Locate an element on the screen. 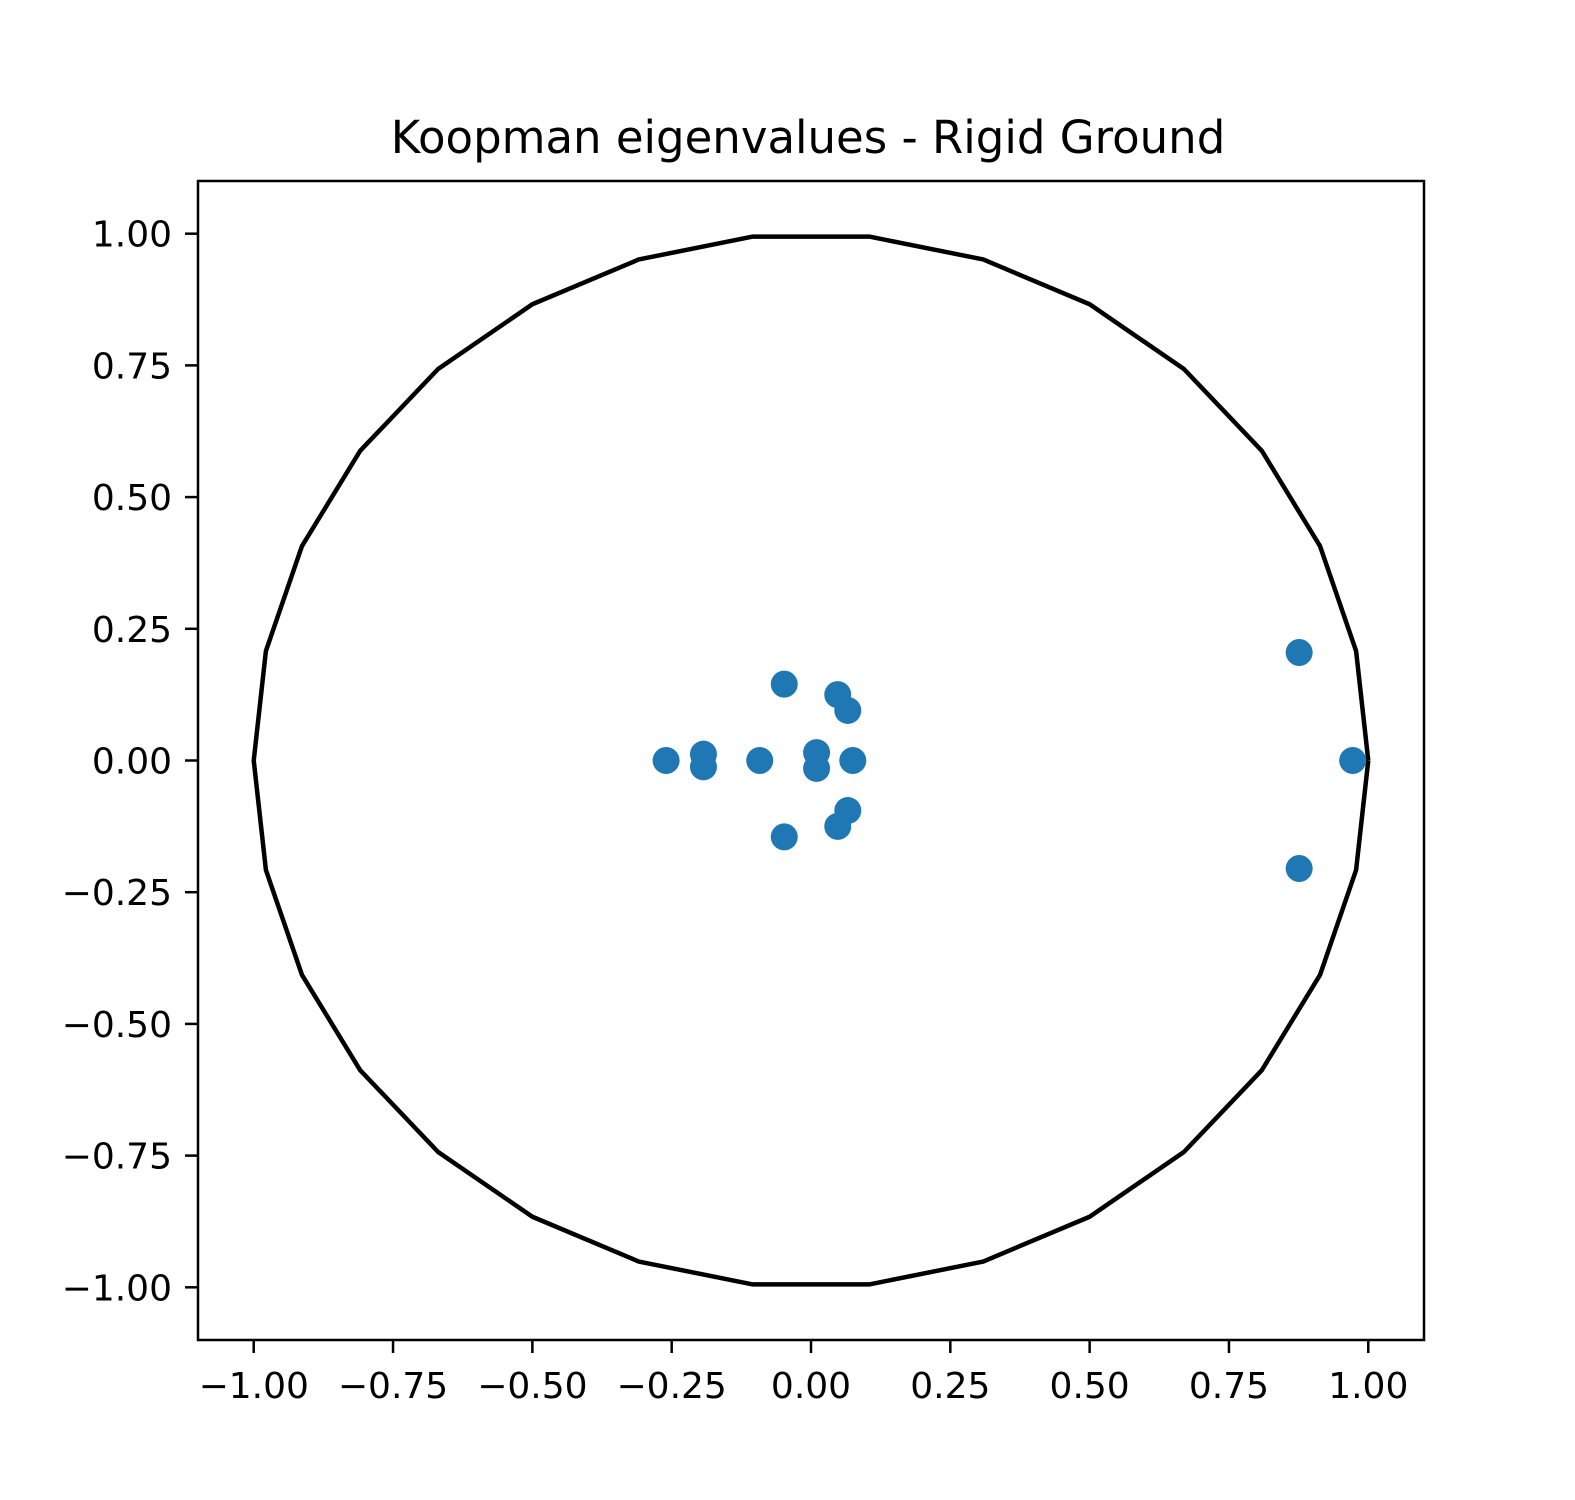  y-tick-label-4: 0.00 is located at coordinates (132, 762).